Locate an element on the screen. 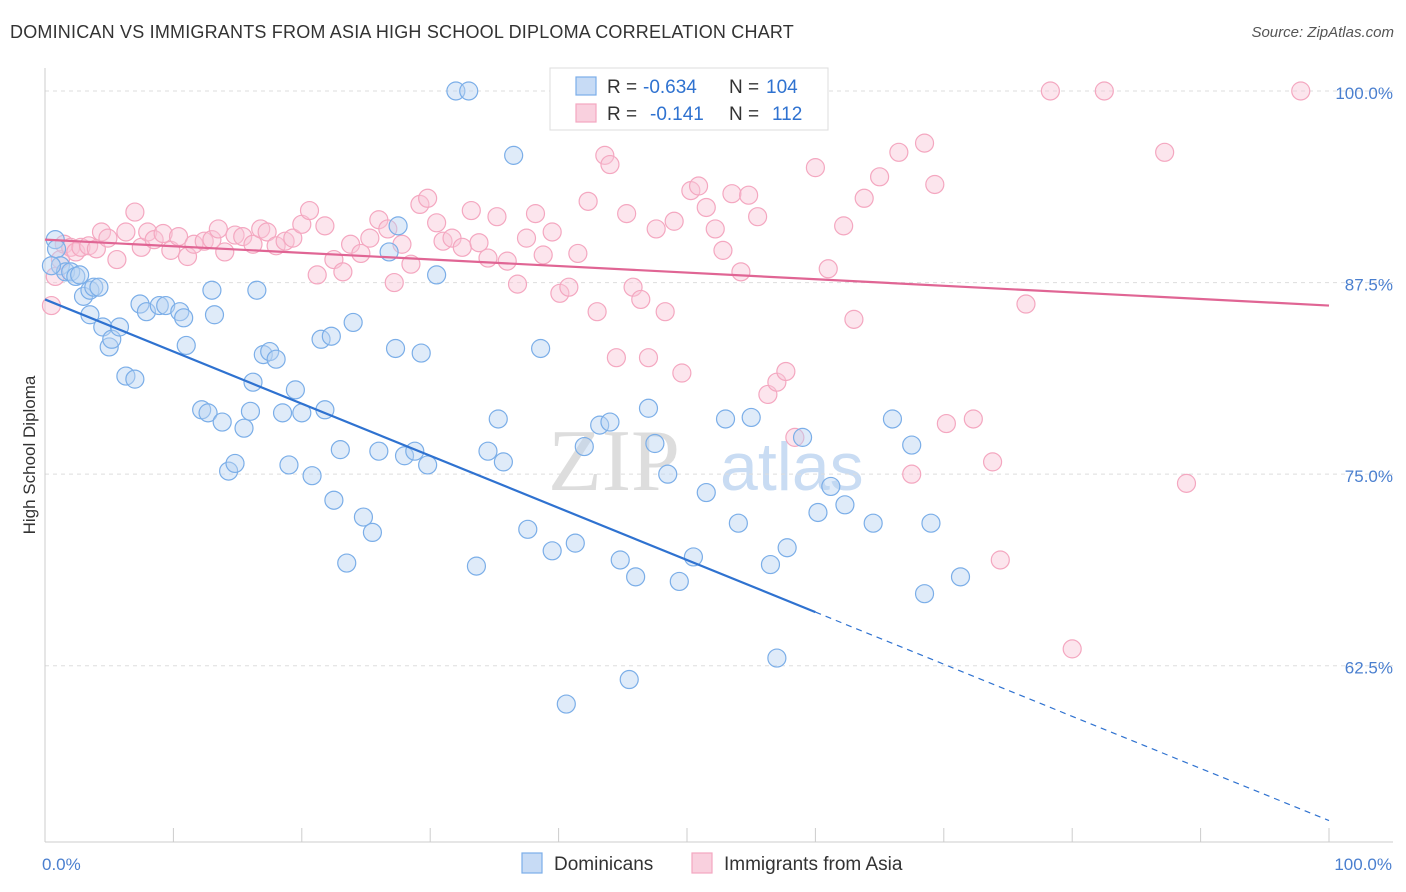 This screenshot has width=1406, height=892. watermark-atlas: atlas is located at coordinates (792, 467).